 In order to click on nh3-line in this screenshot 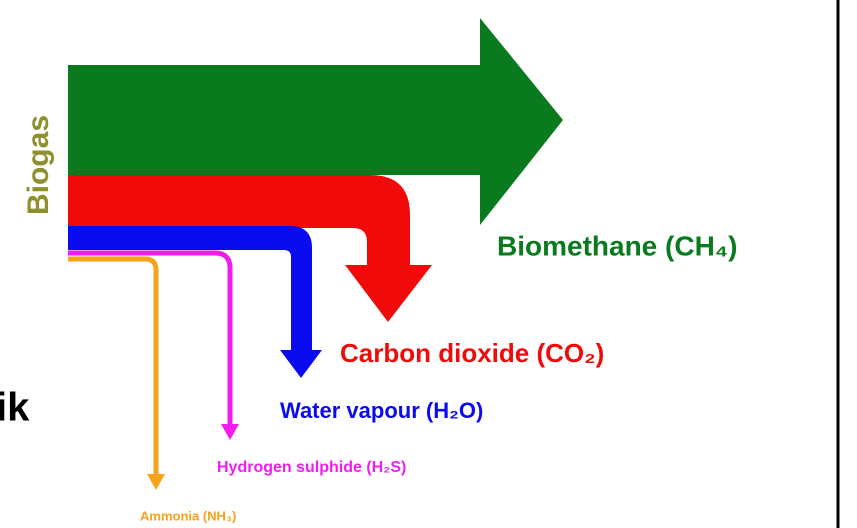, I will do `click(113, 365)`.